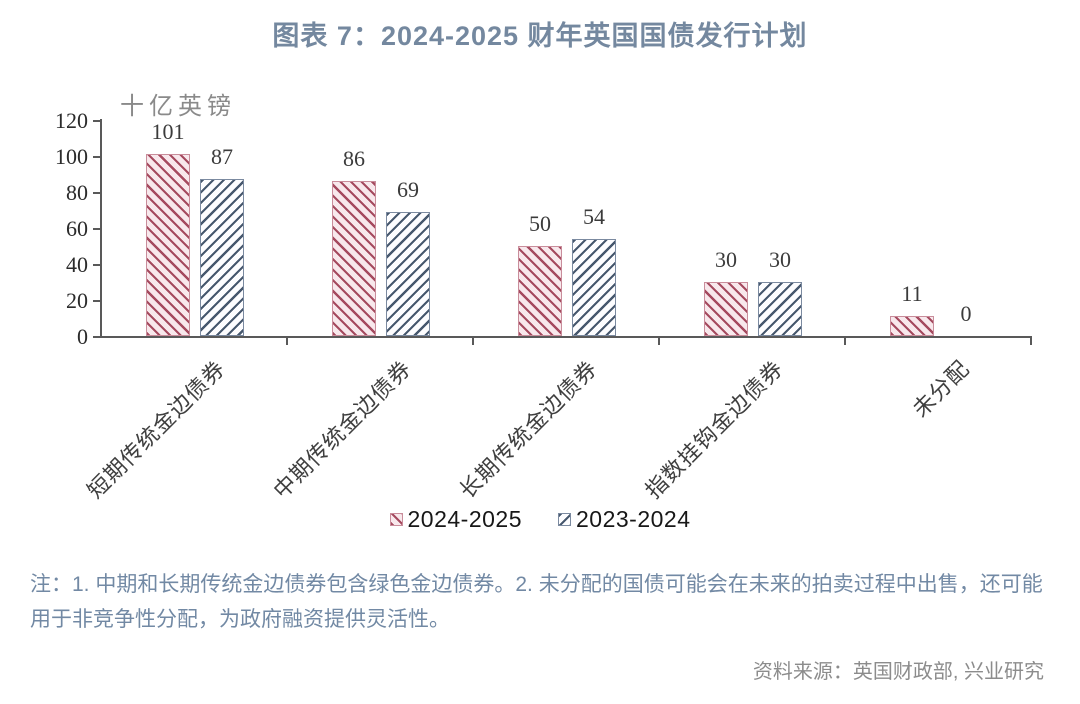 This screenshot has width=1080, height=704. What do you see at coordinates (408, 189) in the screenshot?
I see `bar-value-label: 69` at bounding box center [408, 189].